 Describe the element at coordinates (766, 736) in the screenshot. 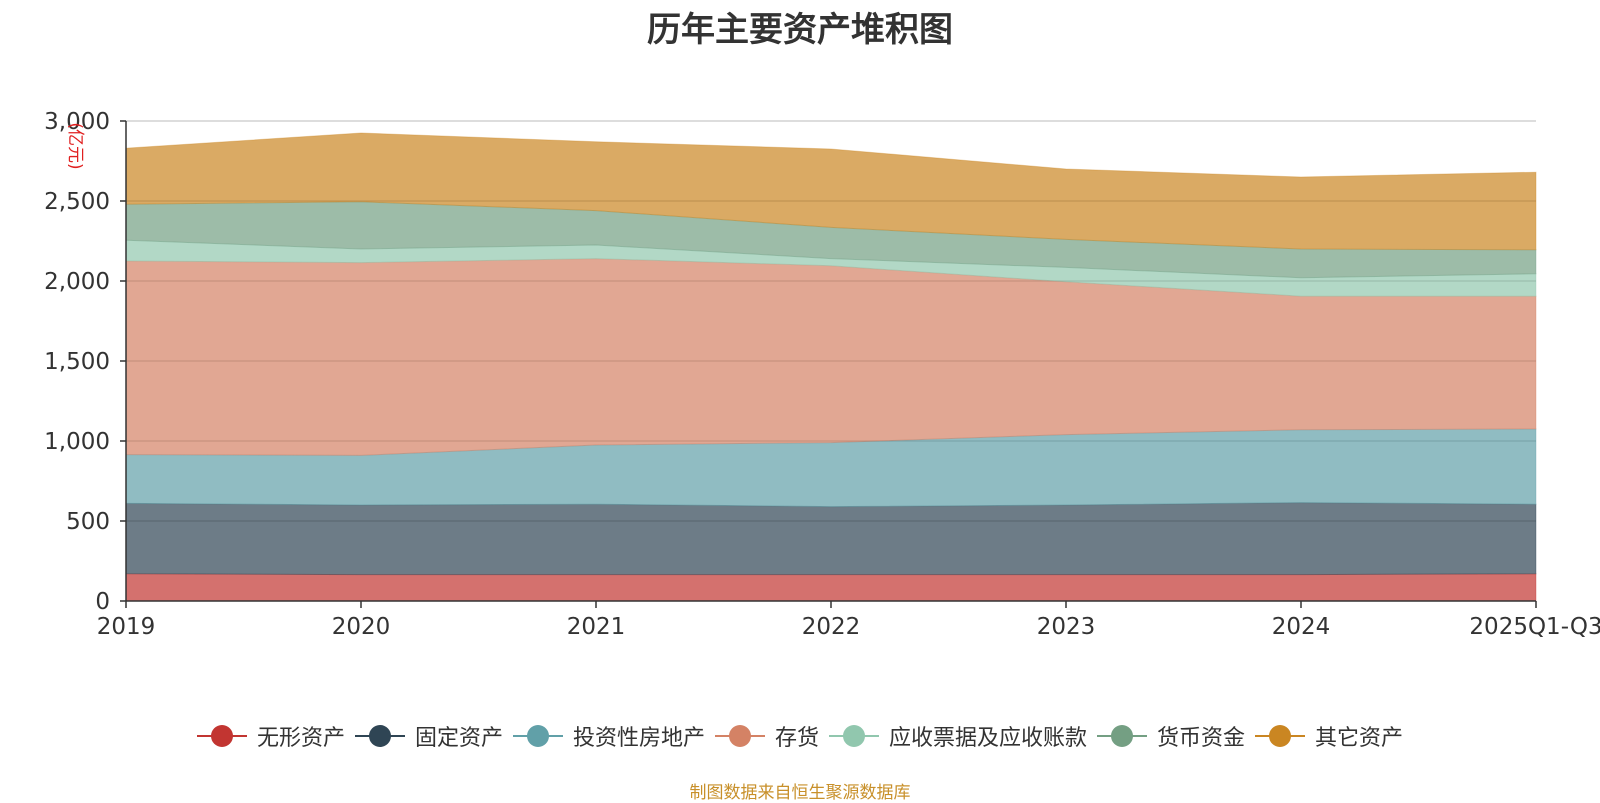

I see `legend-item-4: 存货` at that location.